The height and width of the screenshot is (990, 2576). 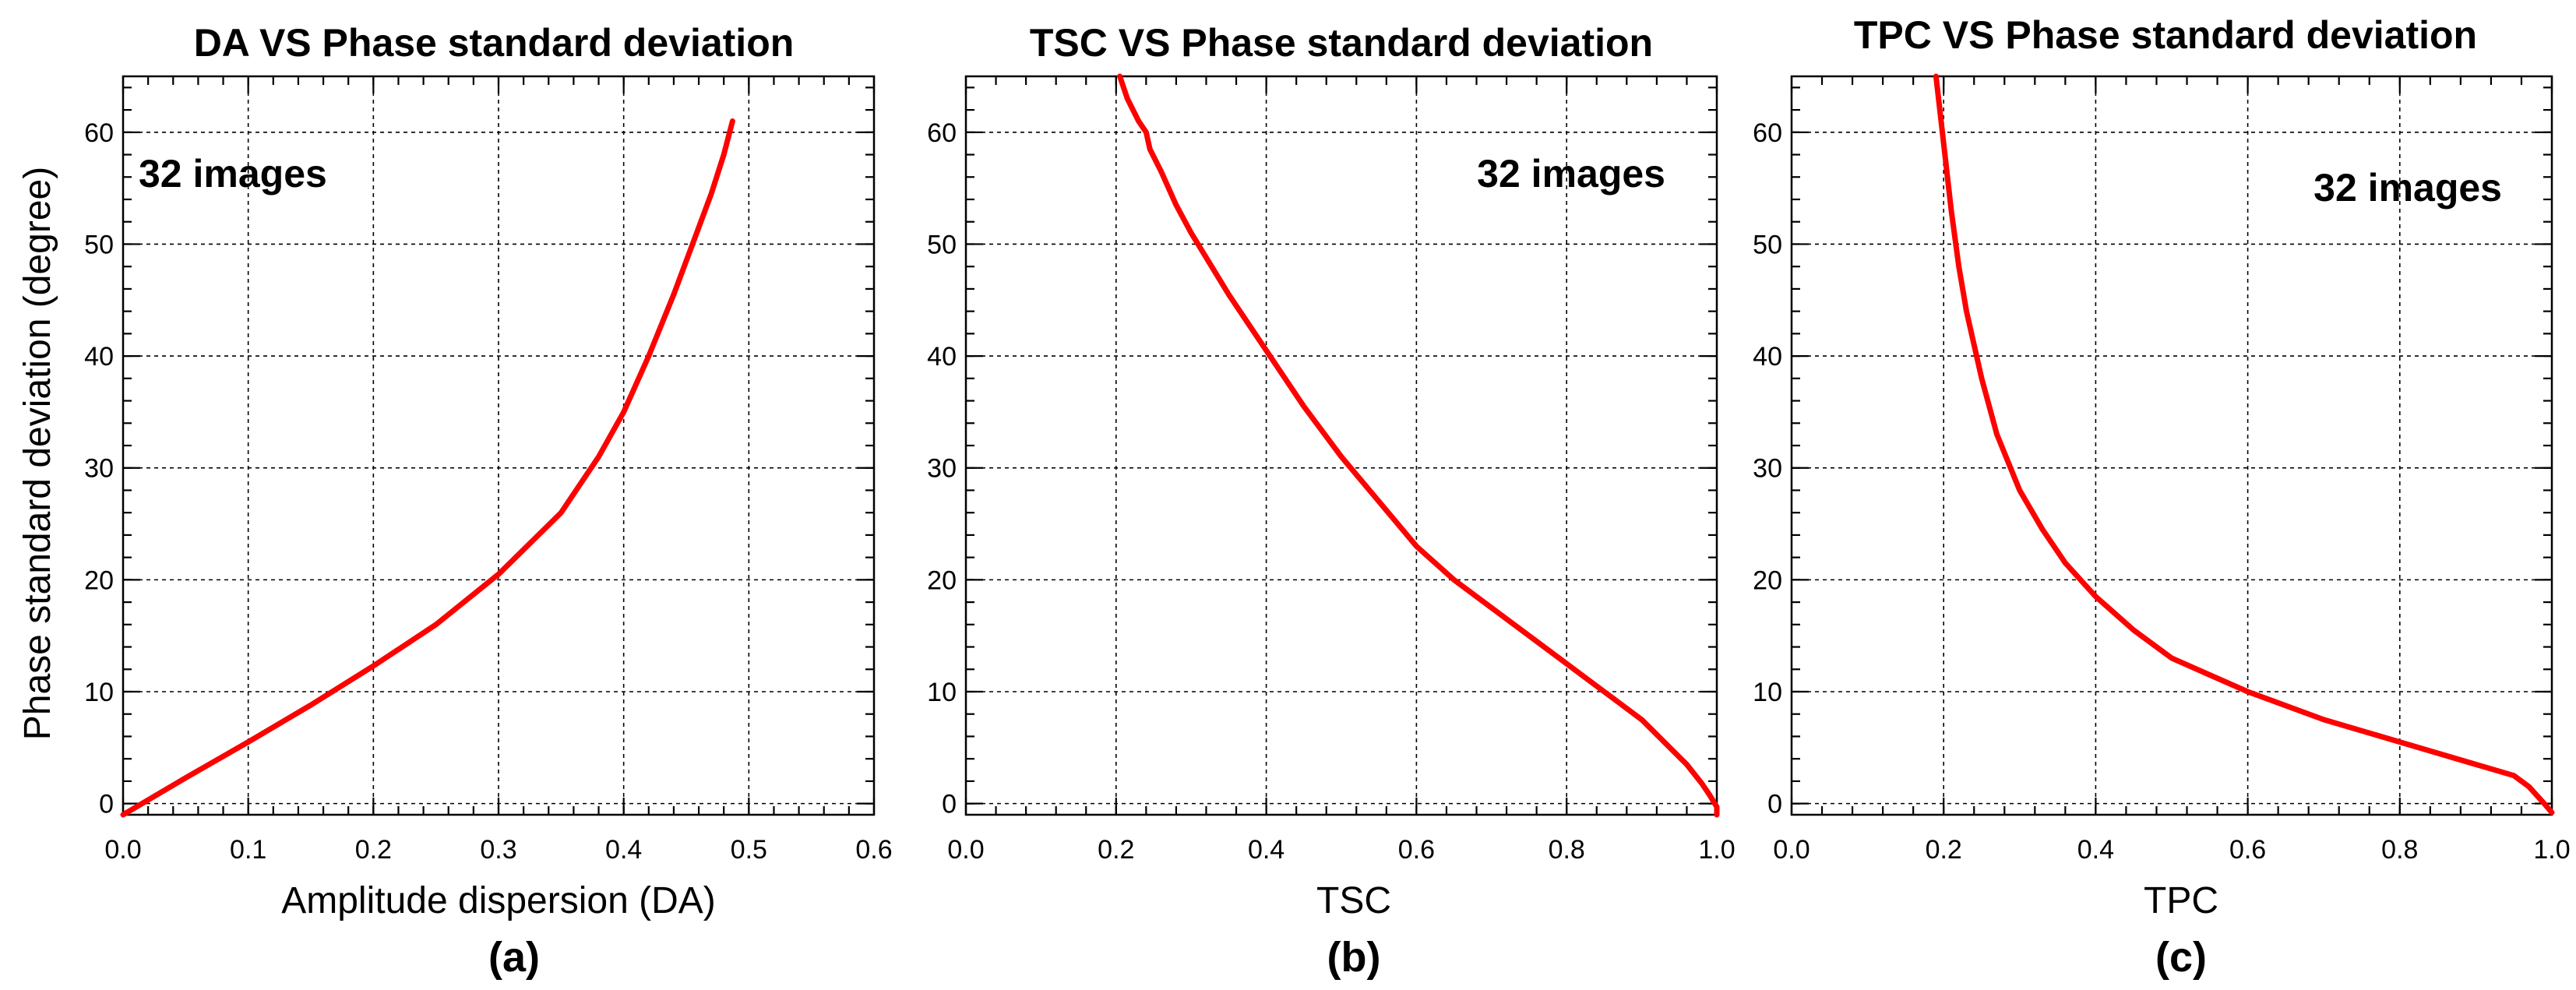 I want to click on chart-title: TPC VS Phase standard deviation, so click(x=2165, y=35).